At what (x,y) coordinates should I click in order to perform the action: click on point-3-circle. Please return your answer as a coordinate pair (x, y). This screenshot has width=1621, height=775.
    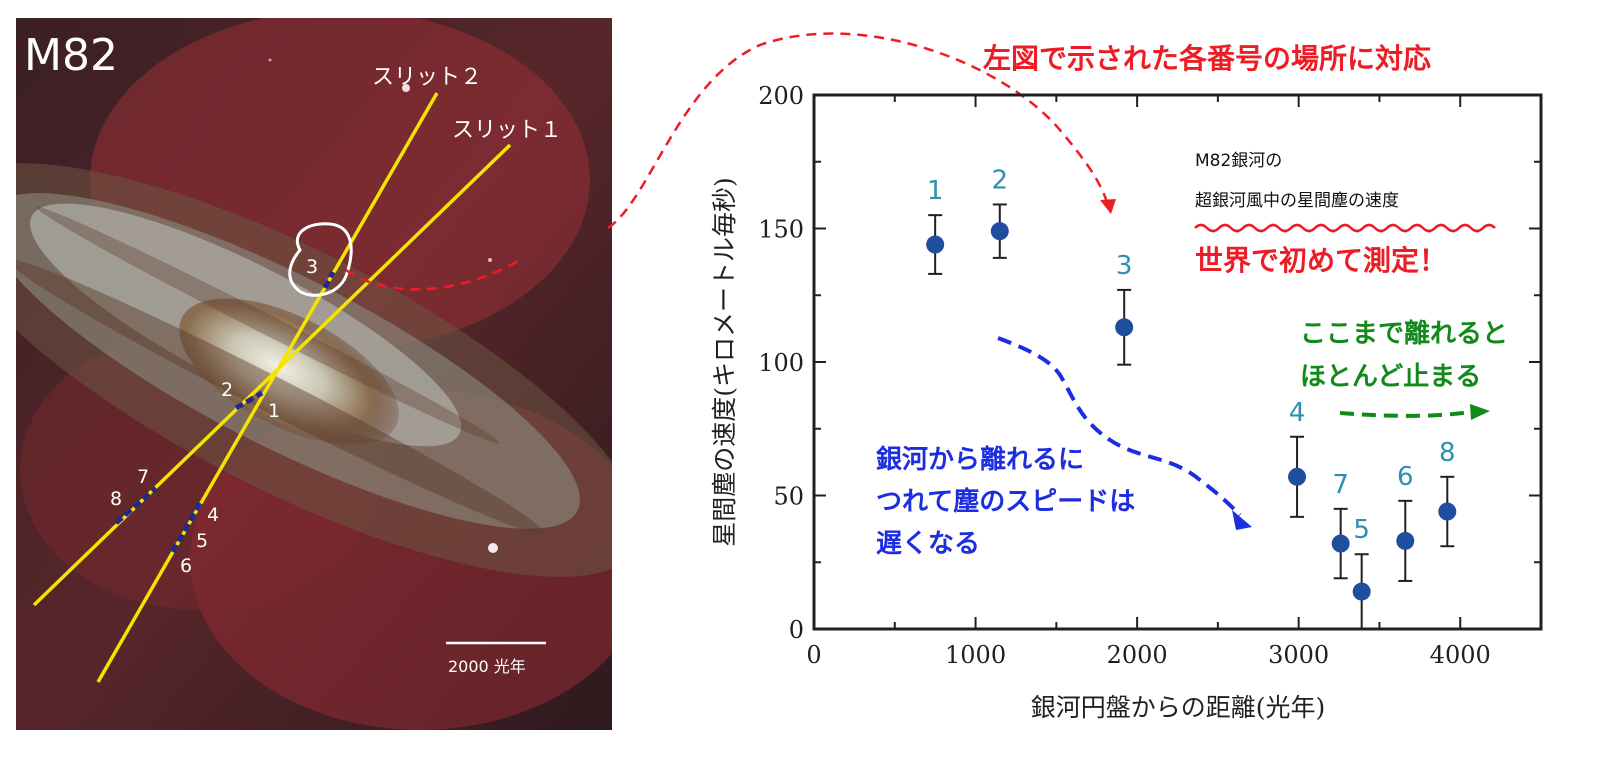
    Looking at the image, I should click on (320, 259).